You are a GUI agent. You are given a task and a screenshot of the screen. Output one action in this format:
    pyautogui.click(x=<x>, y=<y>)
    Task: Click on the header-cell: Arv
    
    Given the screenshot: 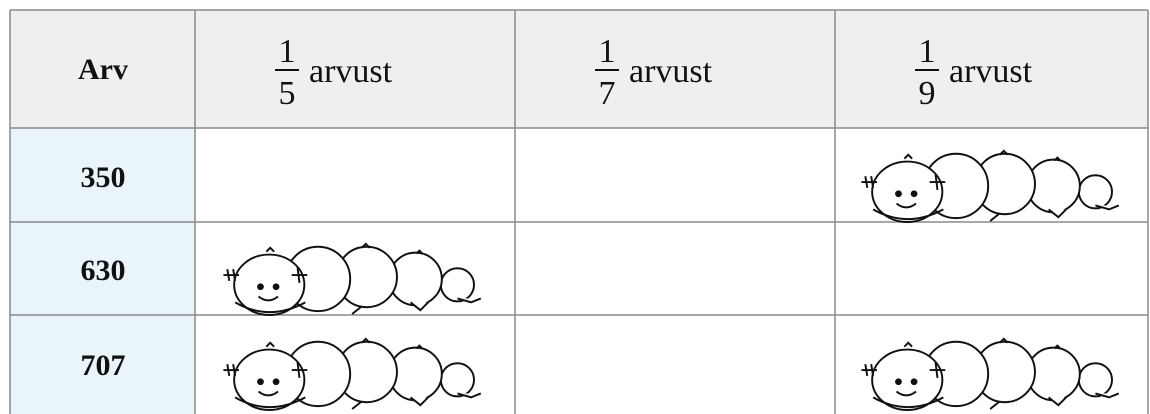 What is the action you would take?
    pyautogui.click(x=103, y=69)
    